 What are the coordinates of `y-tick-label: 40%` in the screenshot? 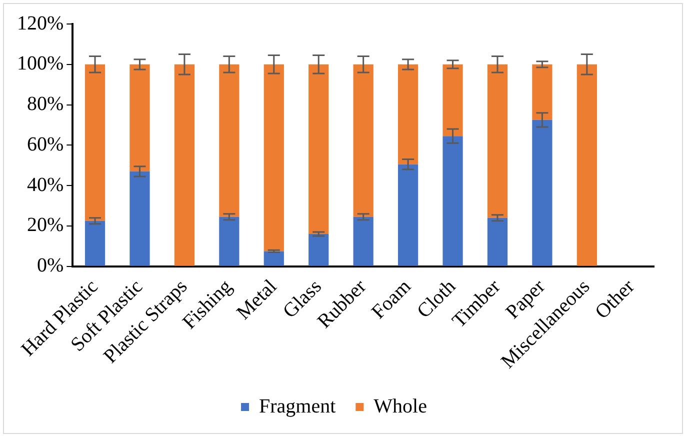 It's located at (45, 185).